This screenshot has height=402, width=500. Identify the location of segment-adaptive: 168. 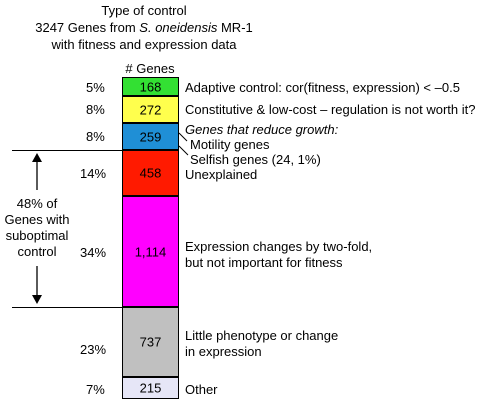
(150, 86).